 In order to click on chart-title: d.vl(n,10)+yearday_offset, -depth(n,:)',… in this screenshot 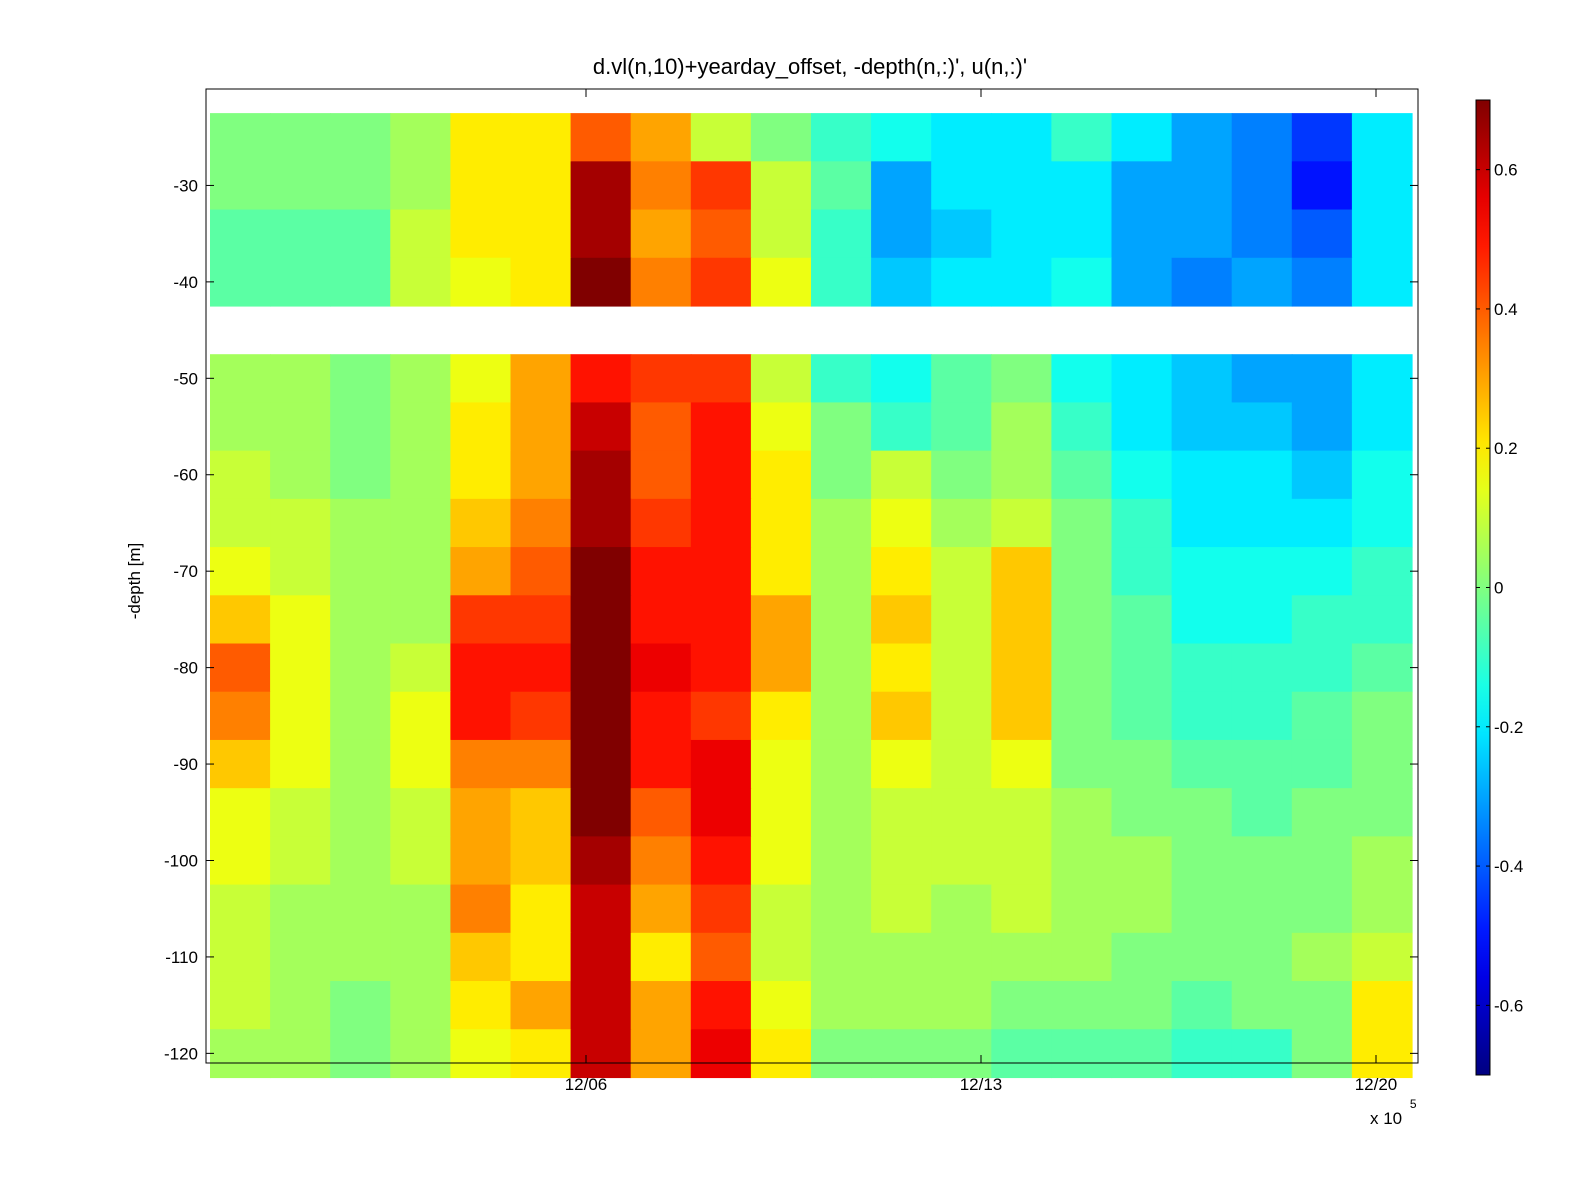, I will do `click(810, 66)`.